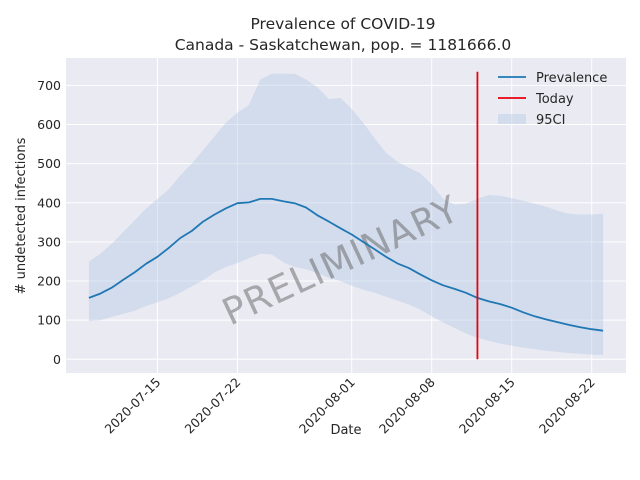  Describe the element at coordinates (213, 406) in the screenshot. I see `x-tick-label: 2020-07-22` at that location.